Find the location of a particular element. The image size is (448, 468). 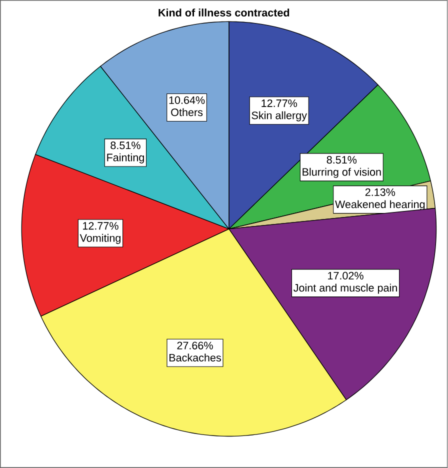

chart-title: Kind of illness contracted is located at coordinates (224, 12).